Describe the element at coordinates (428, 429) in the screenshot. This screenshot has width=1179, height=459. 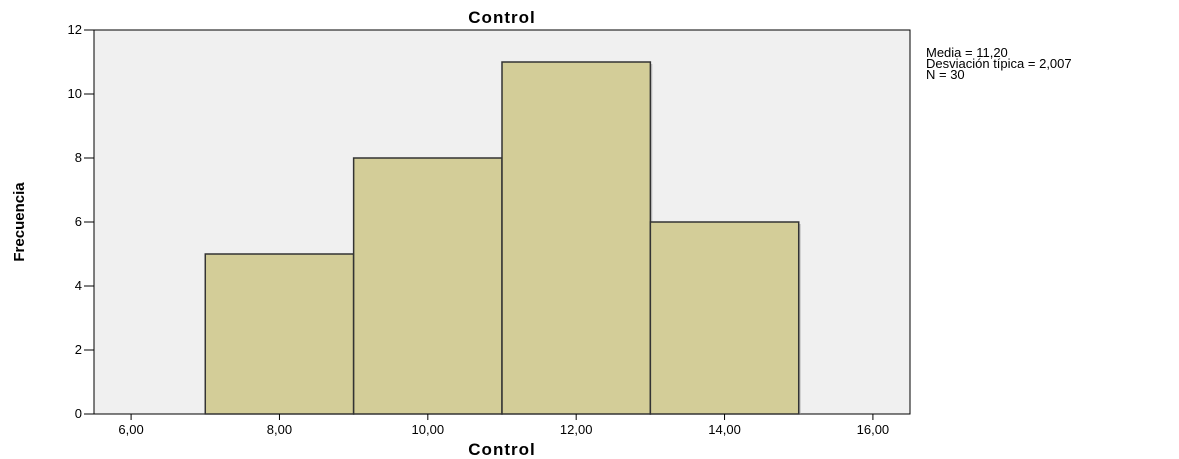
I see `x-tick-label: 10,00` at that location.